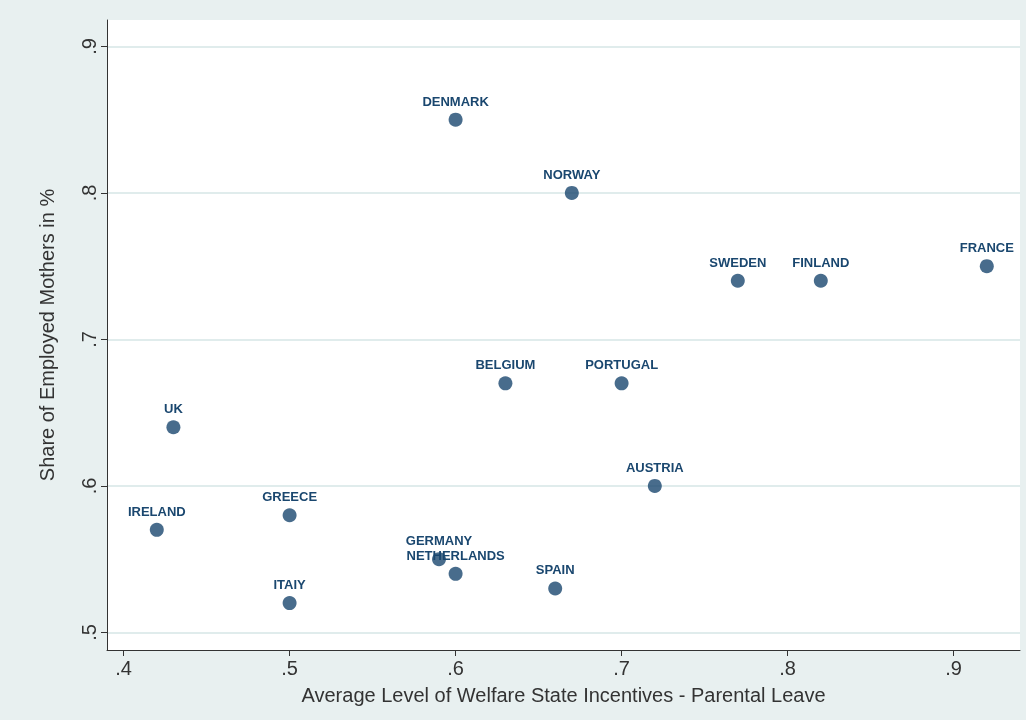 The height and width of the screenshot is (720, 1026). What do you see at coordinates (621, 668) in the screenshot?
I see `x-tick-label: .7` at bounding box center [621, 668].